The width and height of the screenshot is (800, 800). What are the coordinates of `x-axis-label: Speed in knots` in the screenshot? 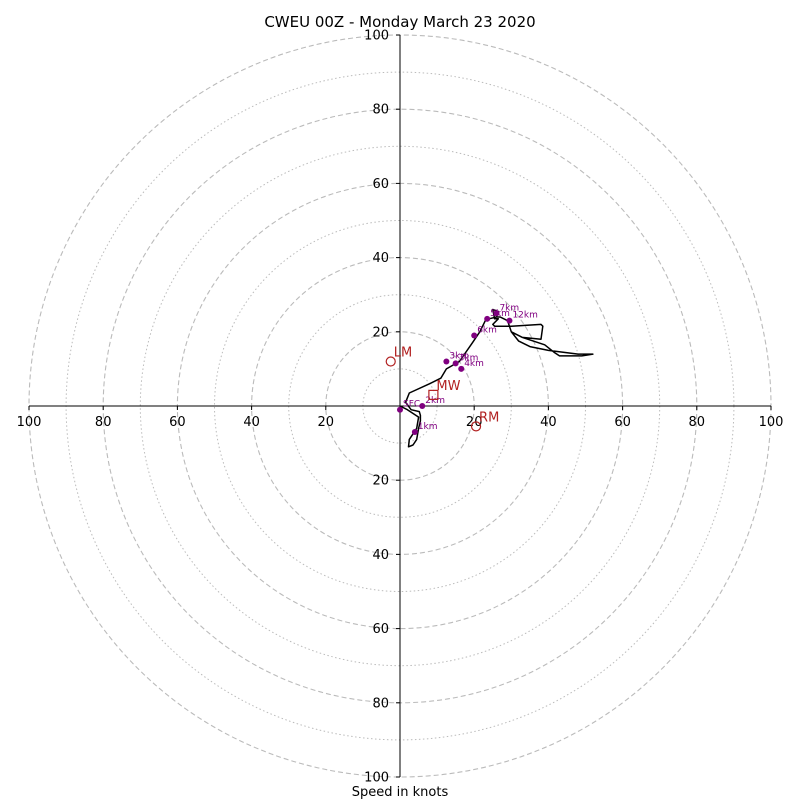 It's located at (400, 792).